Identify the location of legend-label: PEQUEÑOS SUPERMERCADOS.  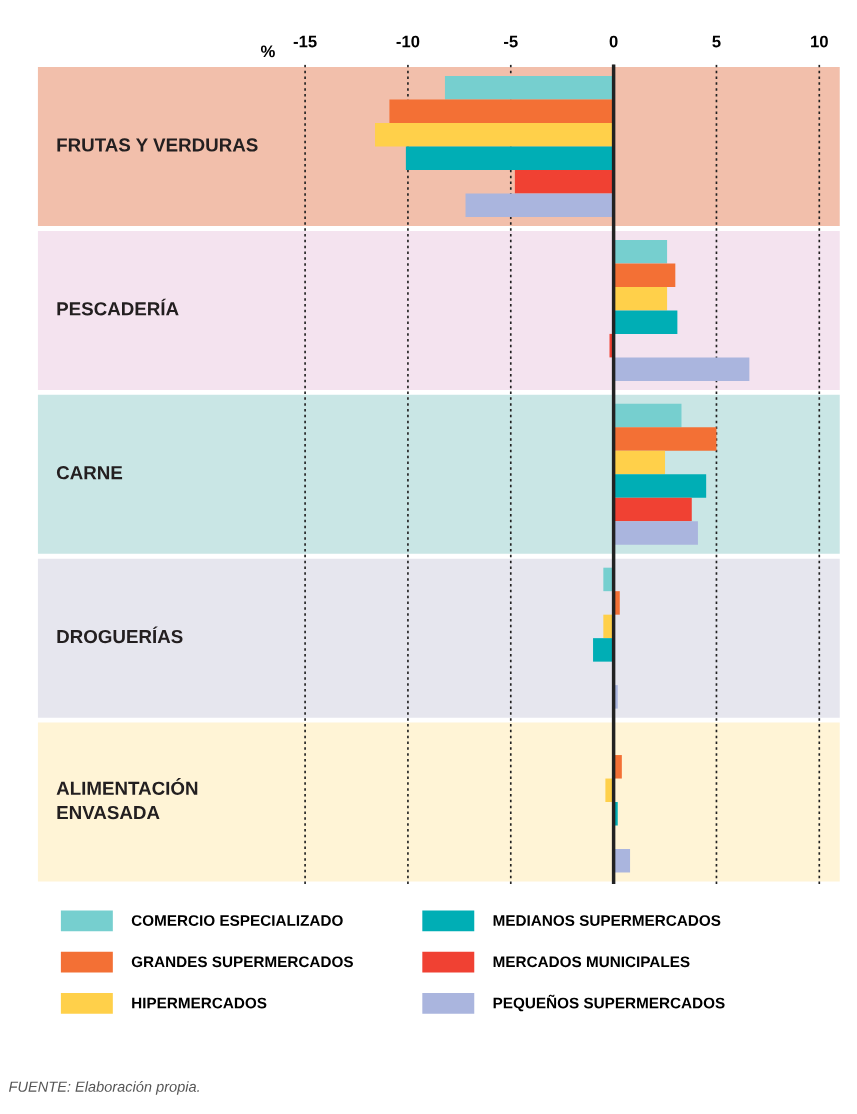
(609, 1003).